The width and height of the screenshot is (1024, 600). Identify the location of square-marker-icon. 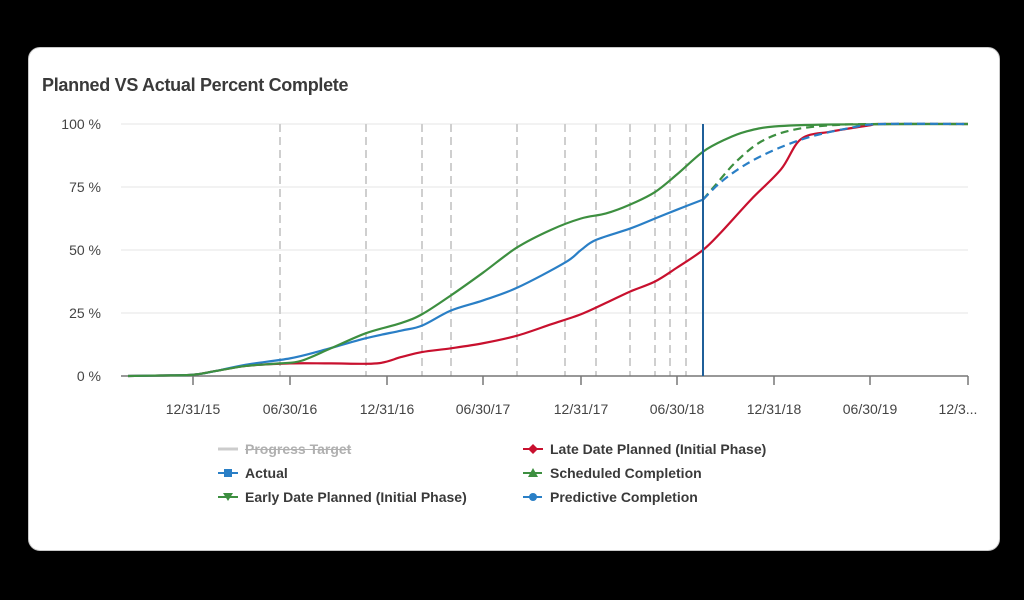
(228, 473).